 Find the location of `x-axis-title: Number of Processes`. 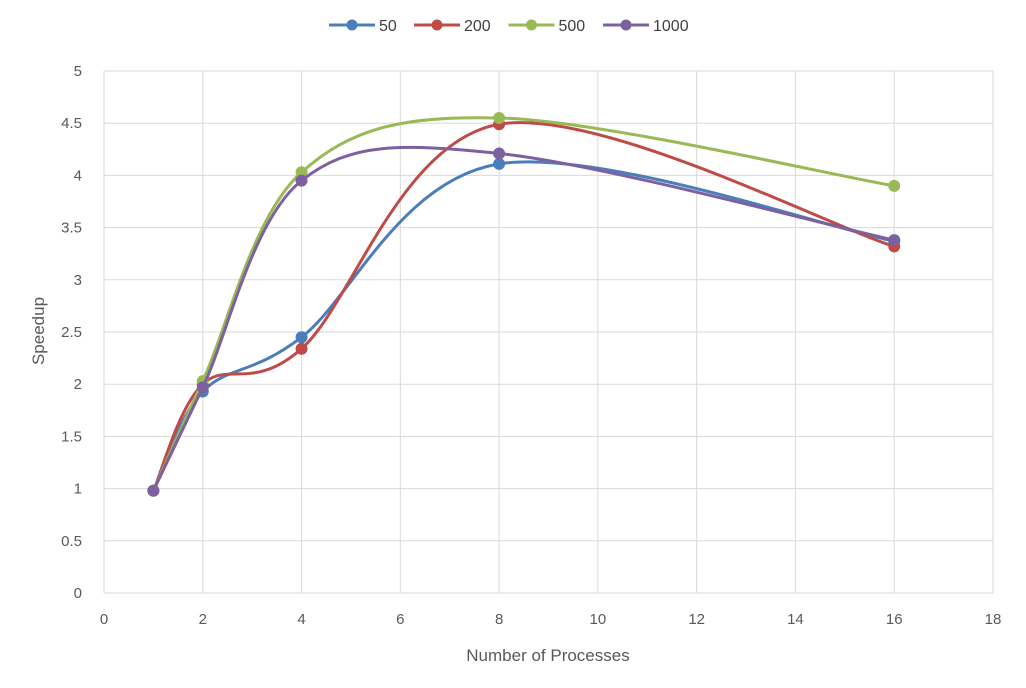

x-axis-title: Number of Processes is located at coordinates (547, 655).